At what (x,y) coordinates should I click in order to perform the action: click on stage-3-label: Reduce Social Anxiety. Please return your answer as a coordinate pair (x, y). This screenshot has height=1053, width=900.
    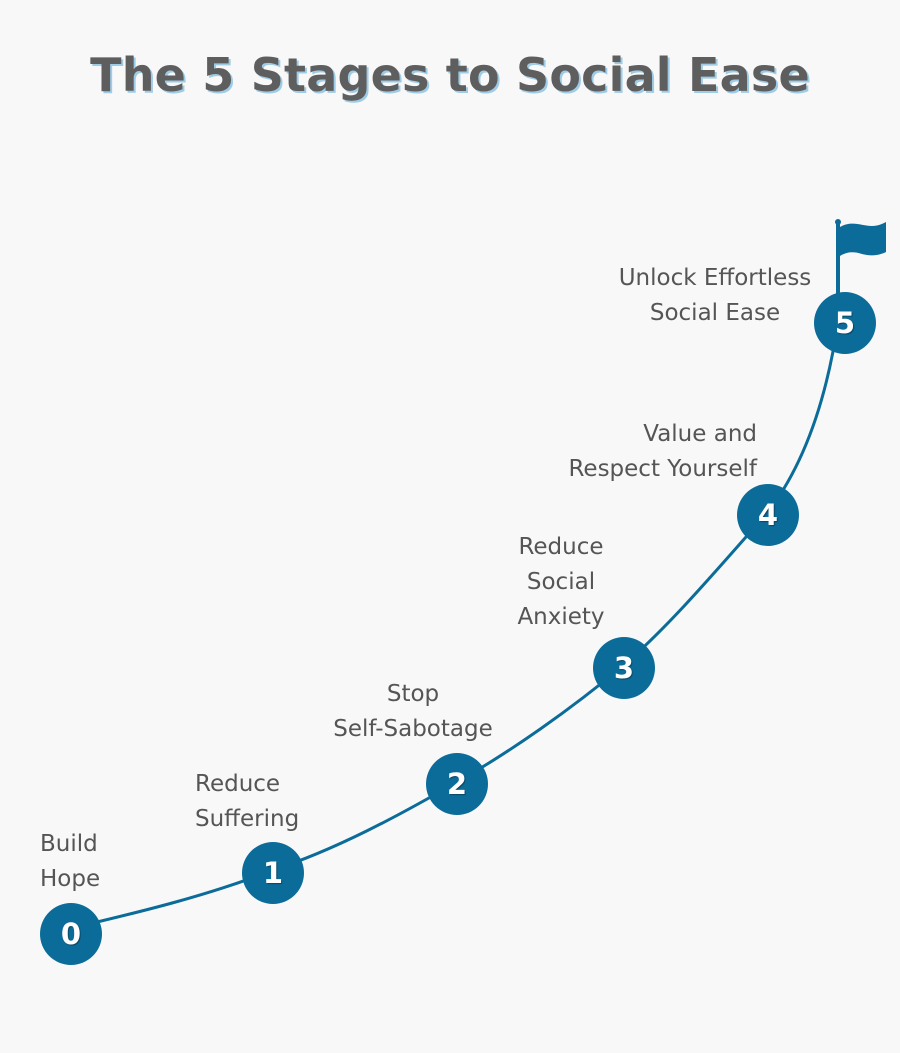
    Looking at the image, I should click on (561, 582).